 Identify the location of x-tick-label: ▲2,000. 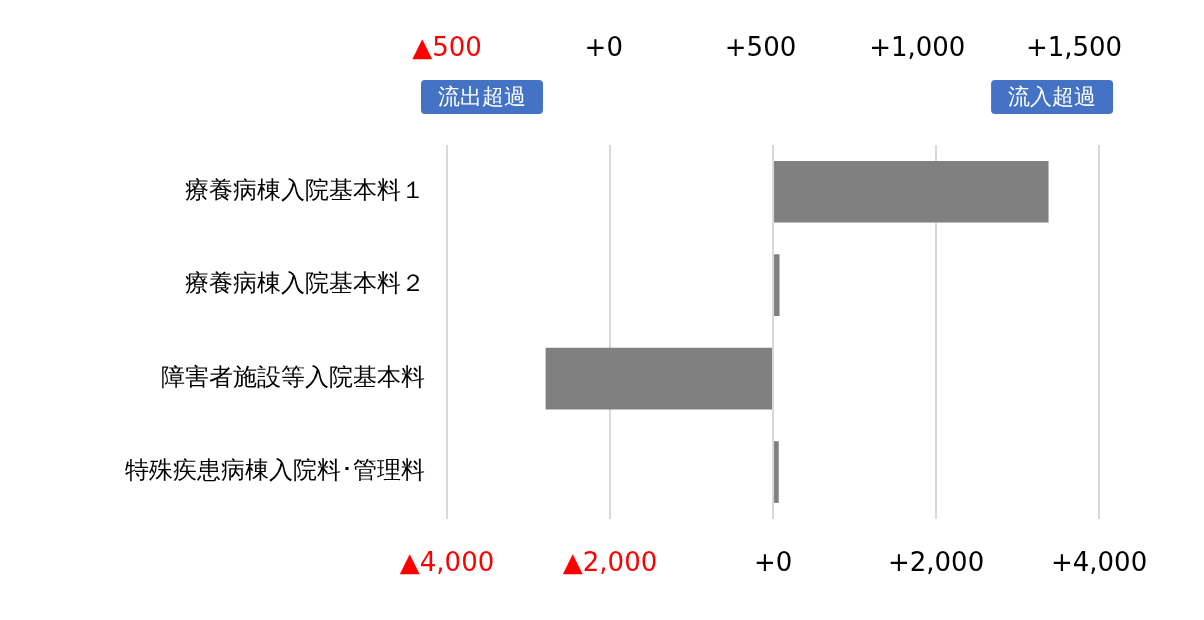
(610, 562).